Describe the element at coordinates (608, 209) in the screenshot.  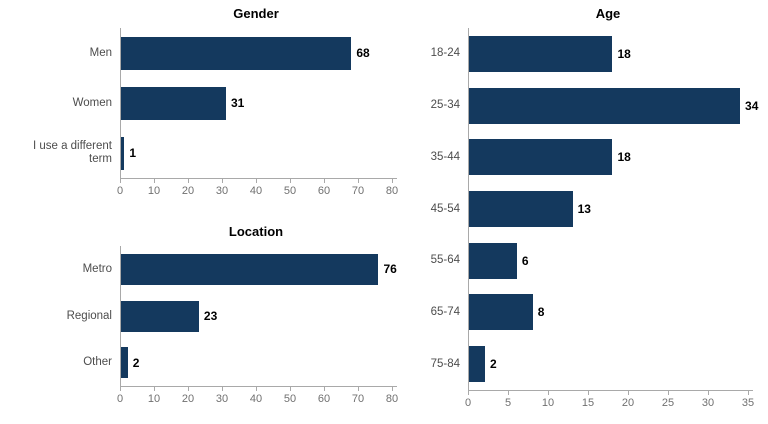
I see `bar-row: 13` at that location.